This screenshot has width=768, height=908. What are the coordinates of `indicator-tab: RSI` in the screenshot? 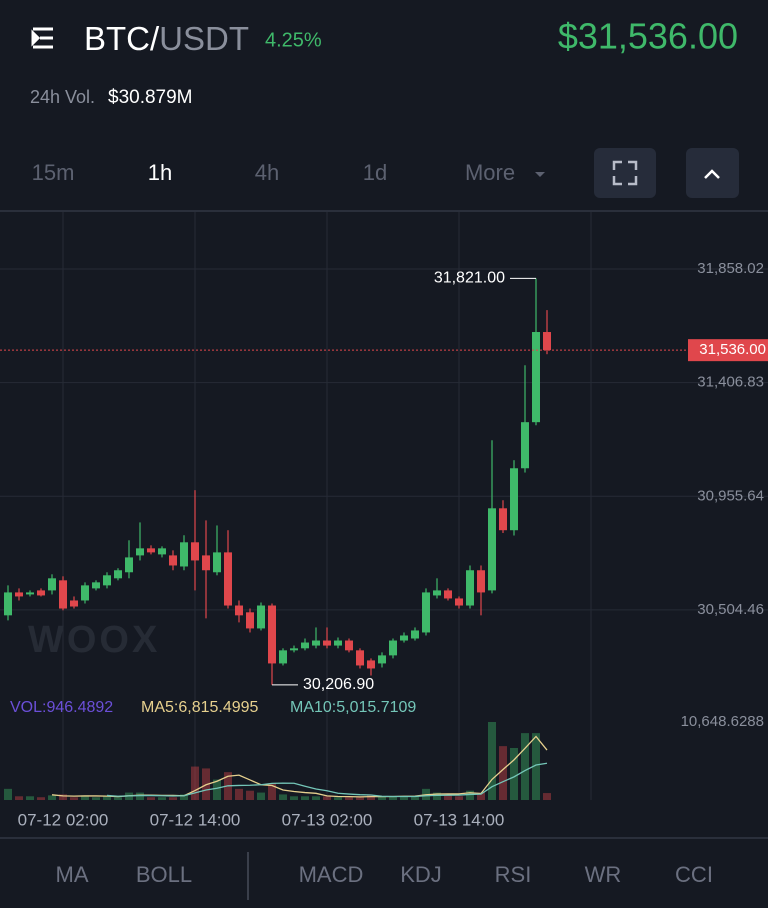 It's located at (513, 874).